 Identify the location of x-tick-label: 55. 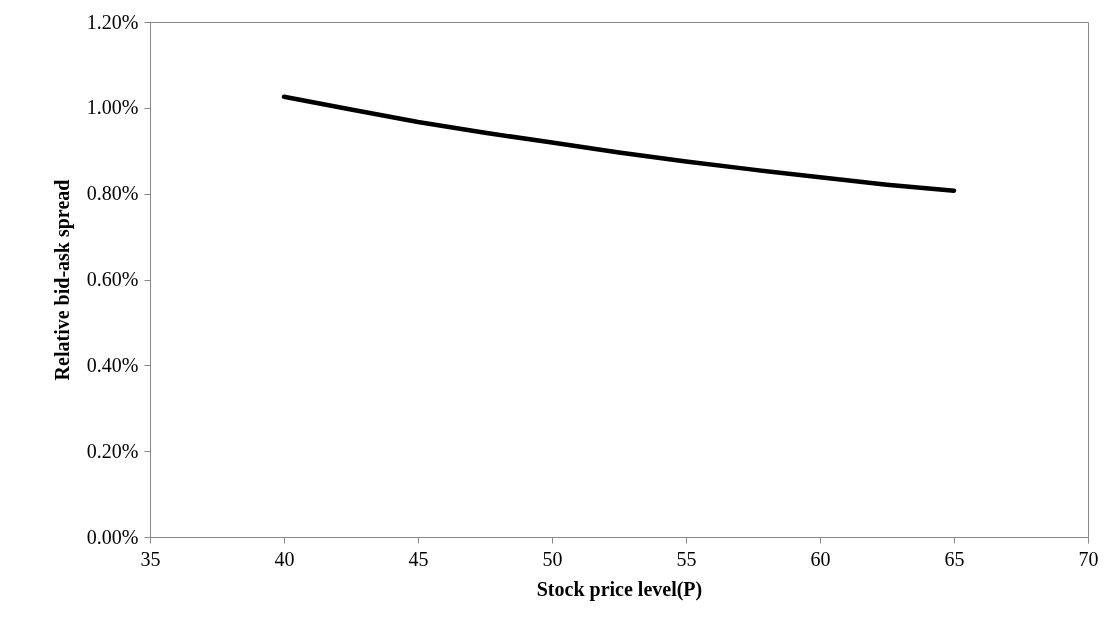
(686, 558).